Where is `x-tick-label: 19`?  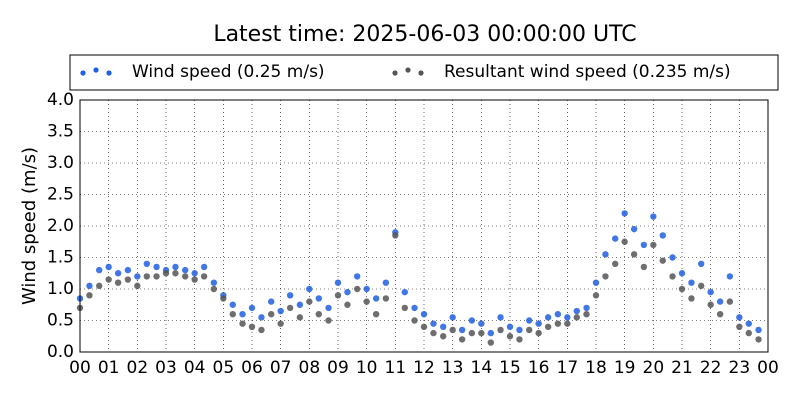 x-tick-label: 19 is located at coordinates (625, 368).